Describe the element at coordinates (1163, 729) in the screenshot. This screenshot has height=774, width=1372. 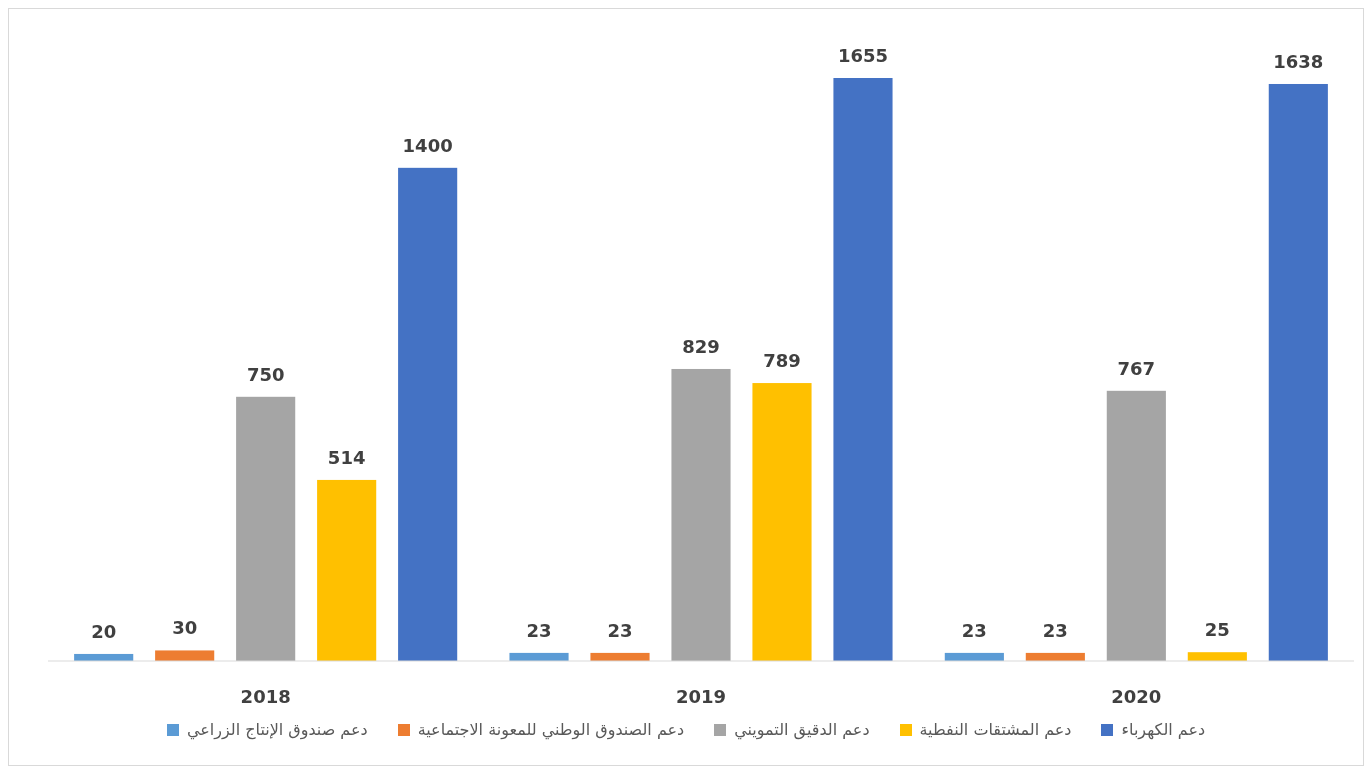
I see `legend-label: دعم الكهرباء` at that location.